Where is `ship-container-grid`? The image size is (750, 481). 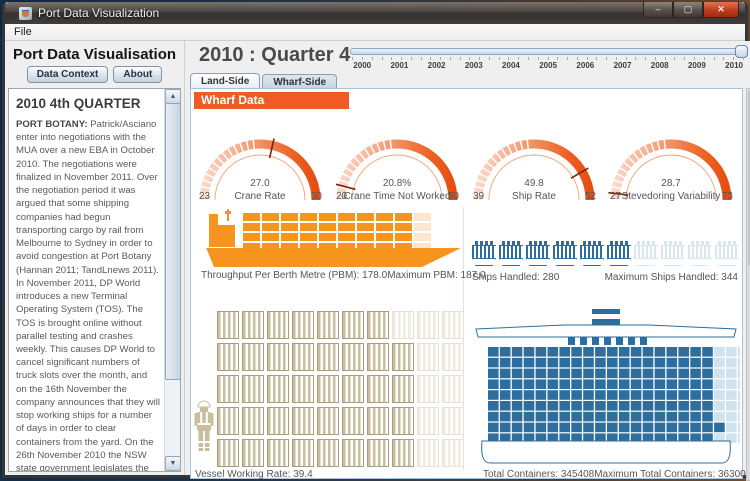 ship-container-grid is located at coordinates (337, 232).